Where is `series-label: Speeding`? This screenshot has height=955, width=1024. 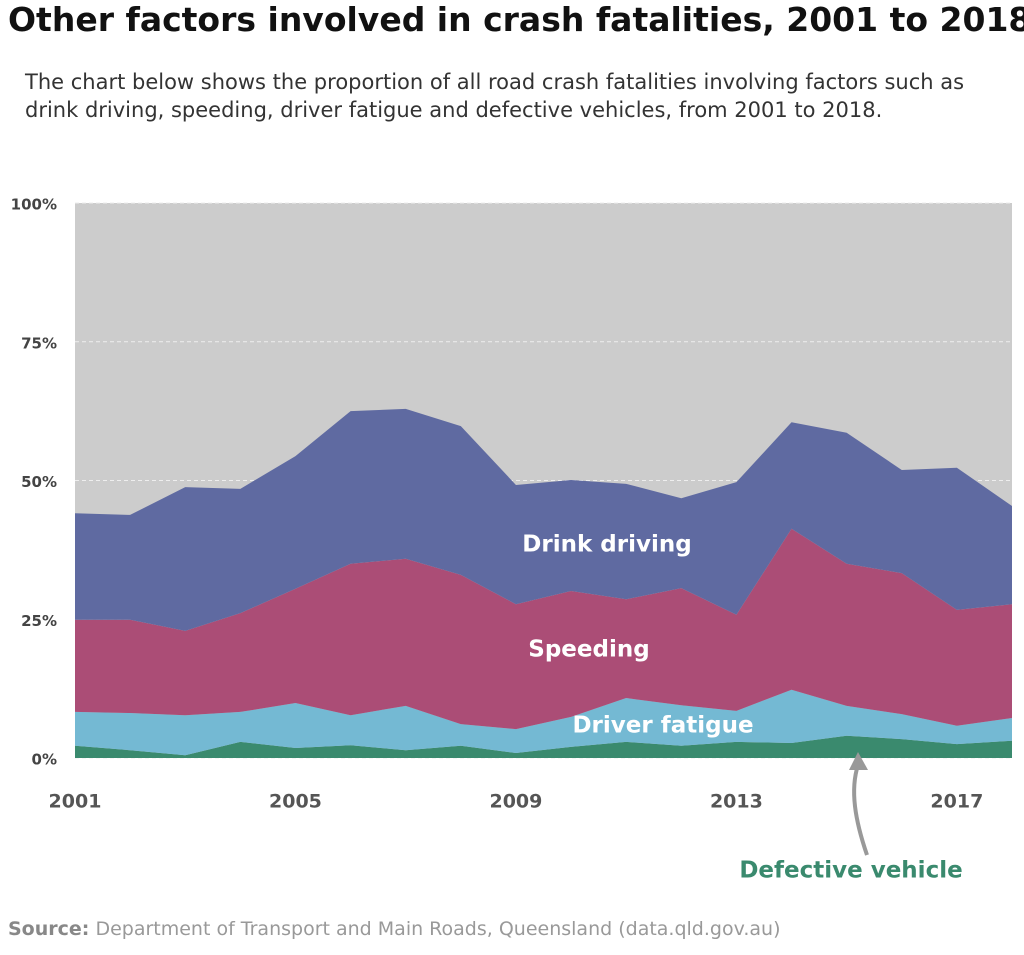 series-label: Speeding is located at coordinates (588, 650).